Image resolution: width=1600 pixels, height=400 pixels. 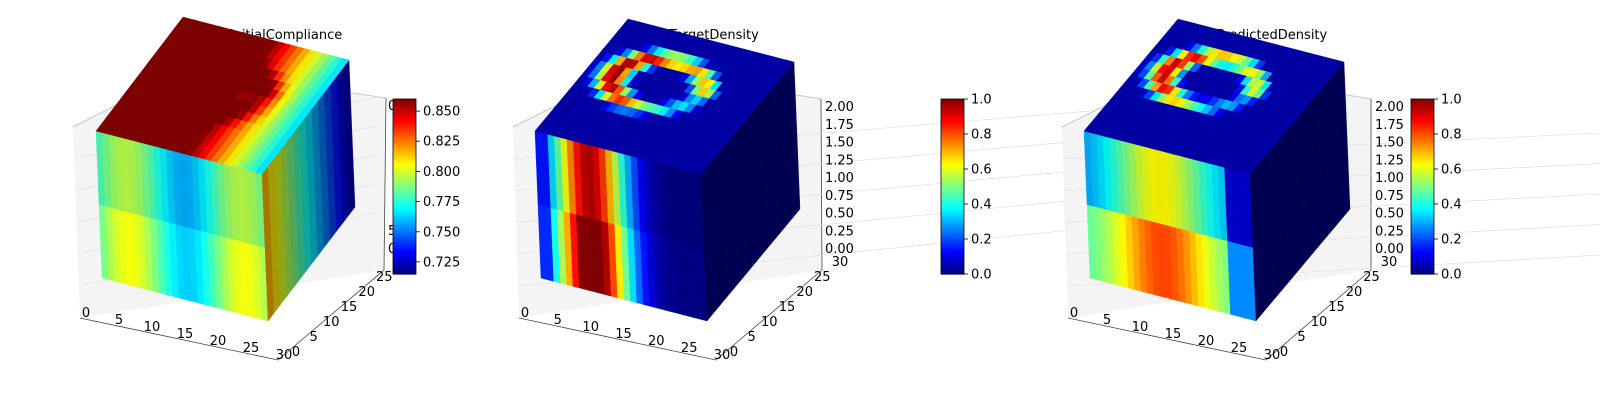 What do you see at coordinates (1239, 348) in the screenshot?
I see `x-tick-label: 25` at bounding box center [1239, 348].